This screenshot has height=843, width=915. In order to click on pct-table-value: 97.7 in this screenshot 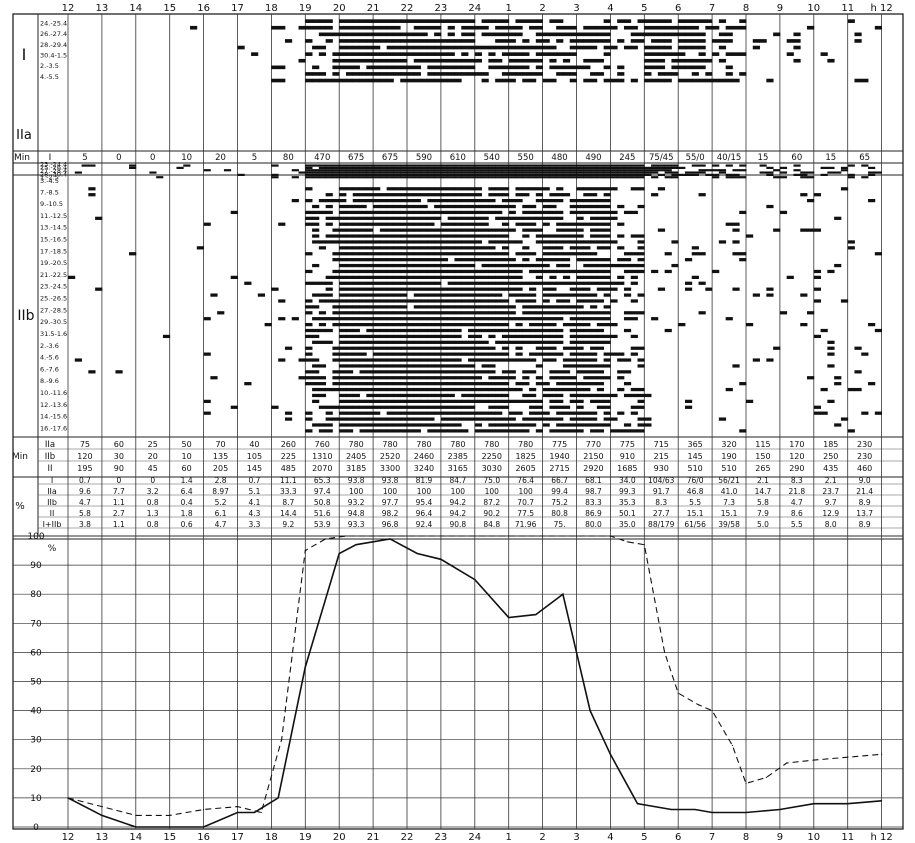, I will do `click(390, 502)`.